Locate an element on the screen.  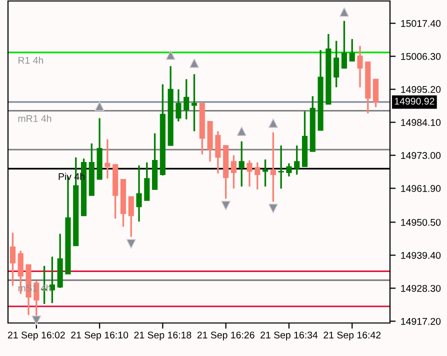
y-tick-label: 14961.90 is located at coordinates (421, 188).